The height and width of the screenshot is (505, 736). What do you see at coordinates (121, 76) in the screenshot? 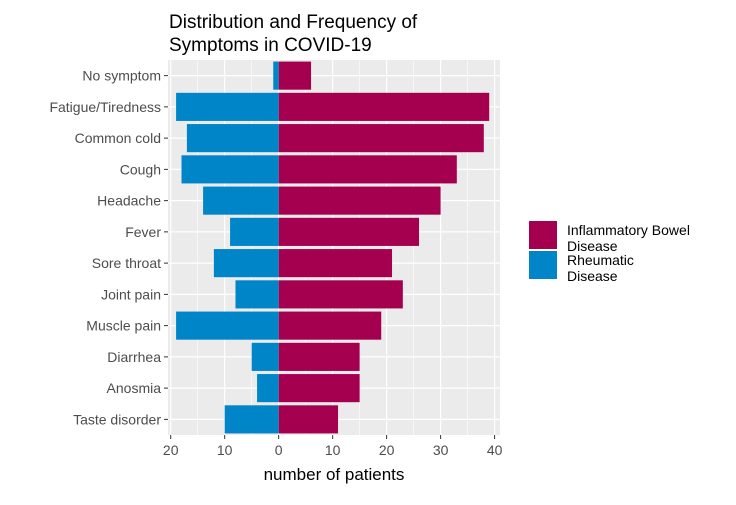
I see `y-tick-label: No symptom` at bounding box center [121, 76].